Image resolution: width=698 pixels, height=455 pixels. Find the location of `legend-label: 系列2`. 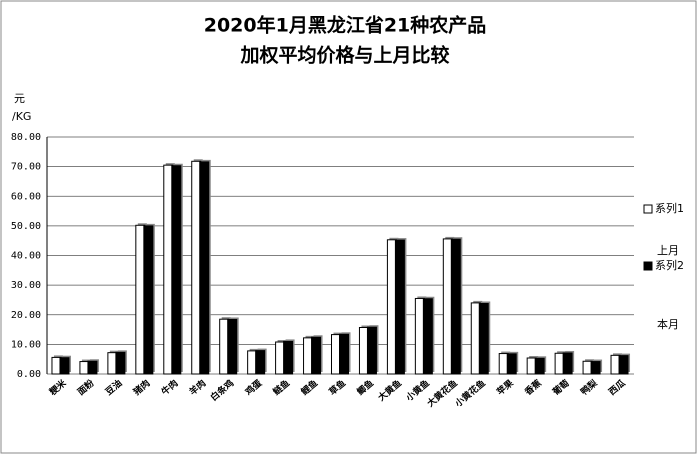

legend-label: 系列2 is located at coordinates (669, 265).